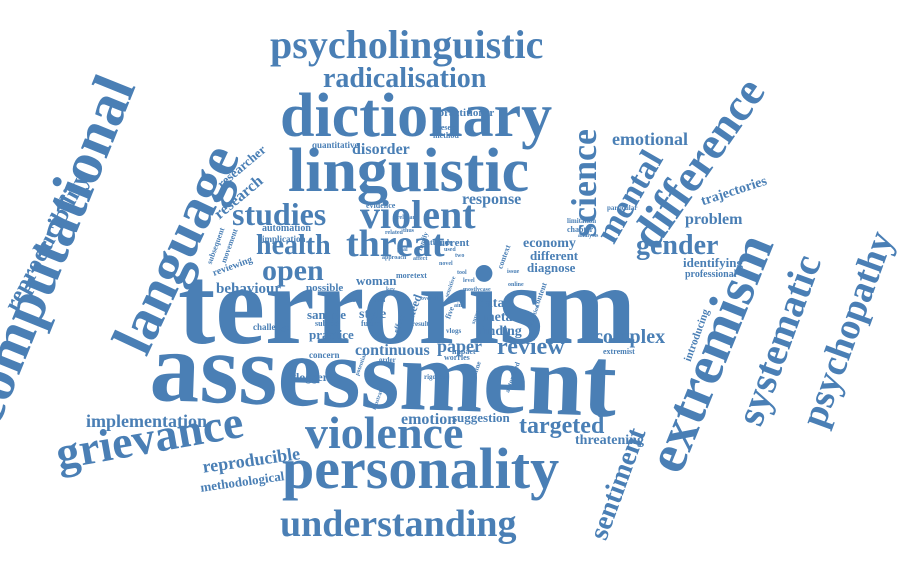 This screenshot has height=568, width=900. I want to click on word-woman: woman, so click(376, 280).